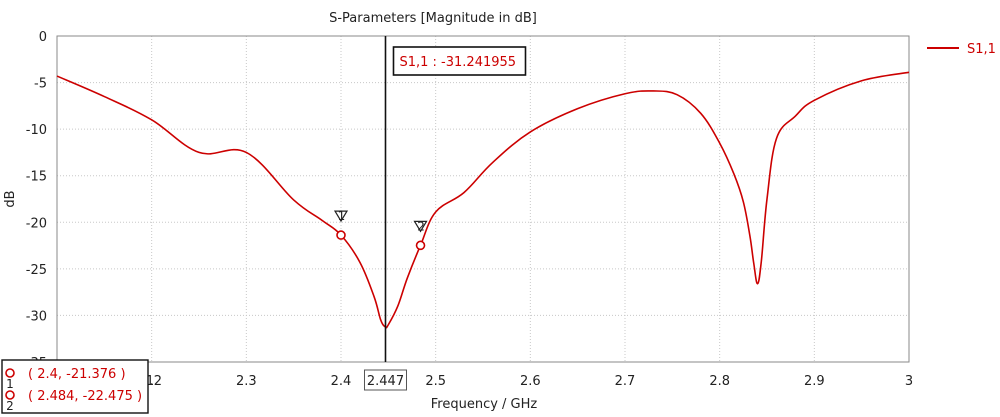  What do you see at coordinates (961, 49) in the screenshot?
I see `legend: S1,1` at bounding box center [961, 49].